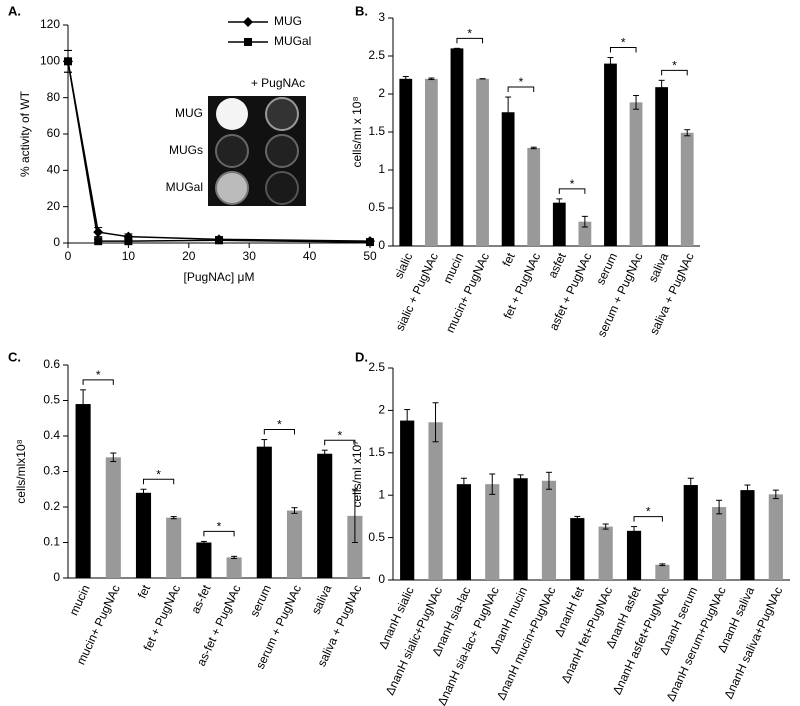 This screenshot has height=706, width=800. I want to click on y-axis-label: % activity of WT, so click(25, 133).